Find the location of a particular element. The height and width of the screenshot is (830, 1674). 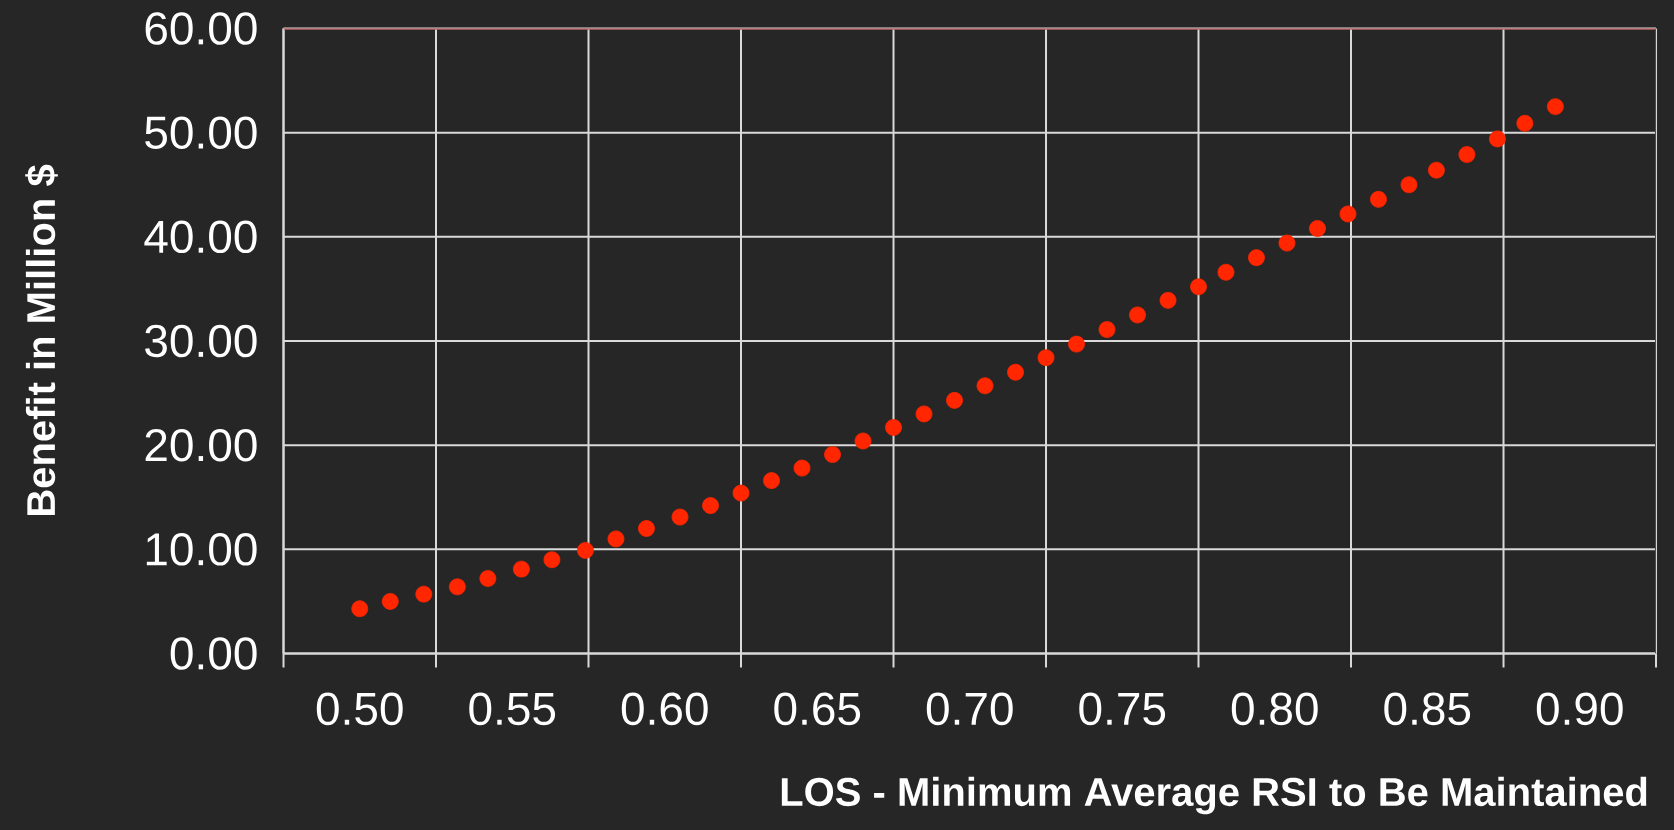

x-tick-label: 0.90 is located at coordinates (1579, 709).